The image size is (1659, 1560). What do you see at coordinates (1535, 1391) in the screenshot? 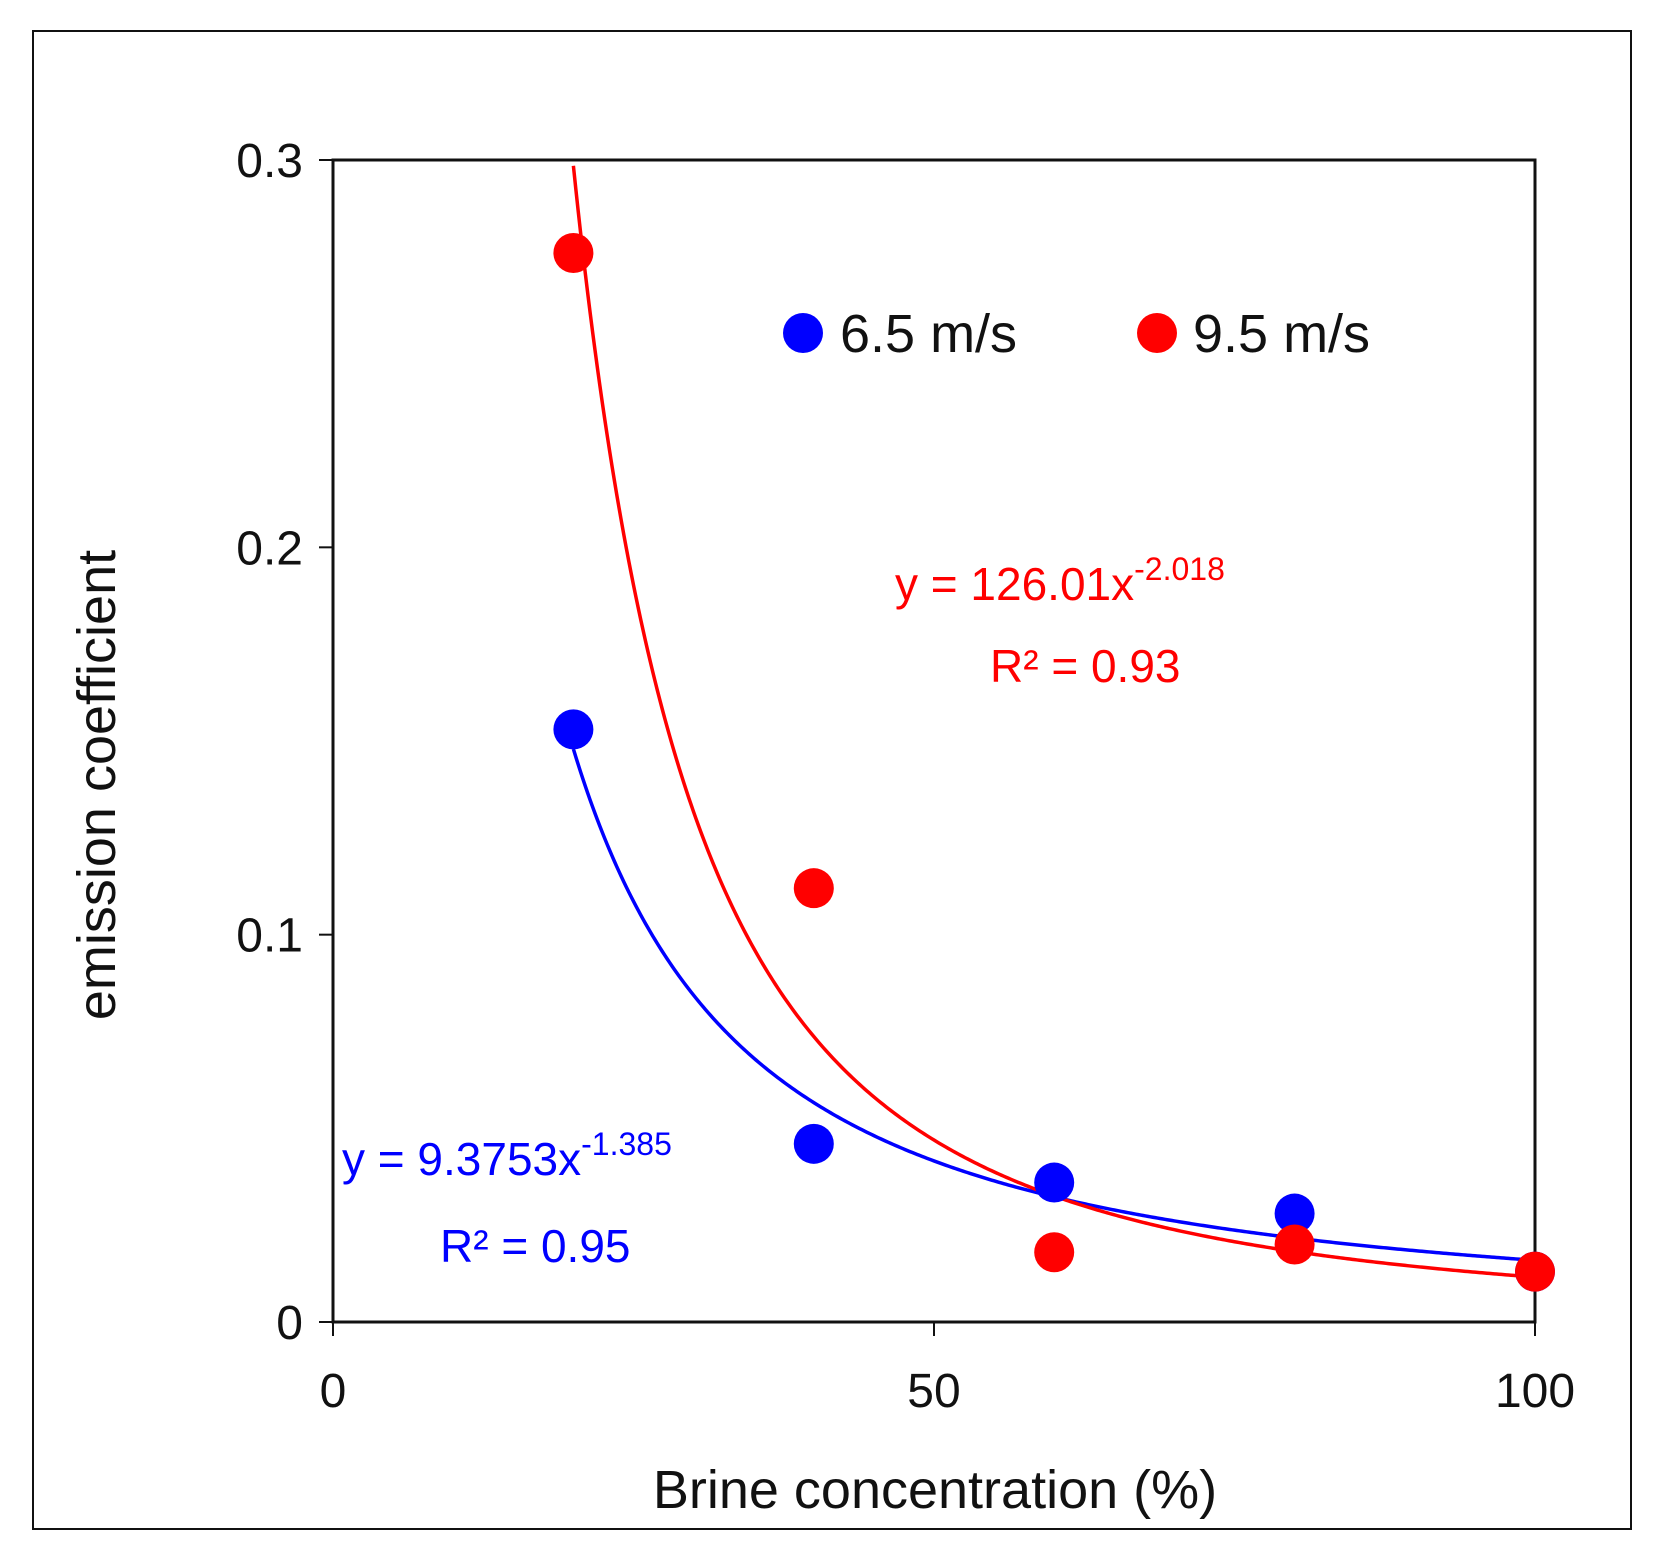
I see `x-tick-label: 100` at bounding box center [1535, 1391].